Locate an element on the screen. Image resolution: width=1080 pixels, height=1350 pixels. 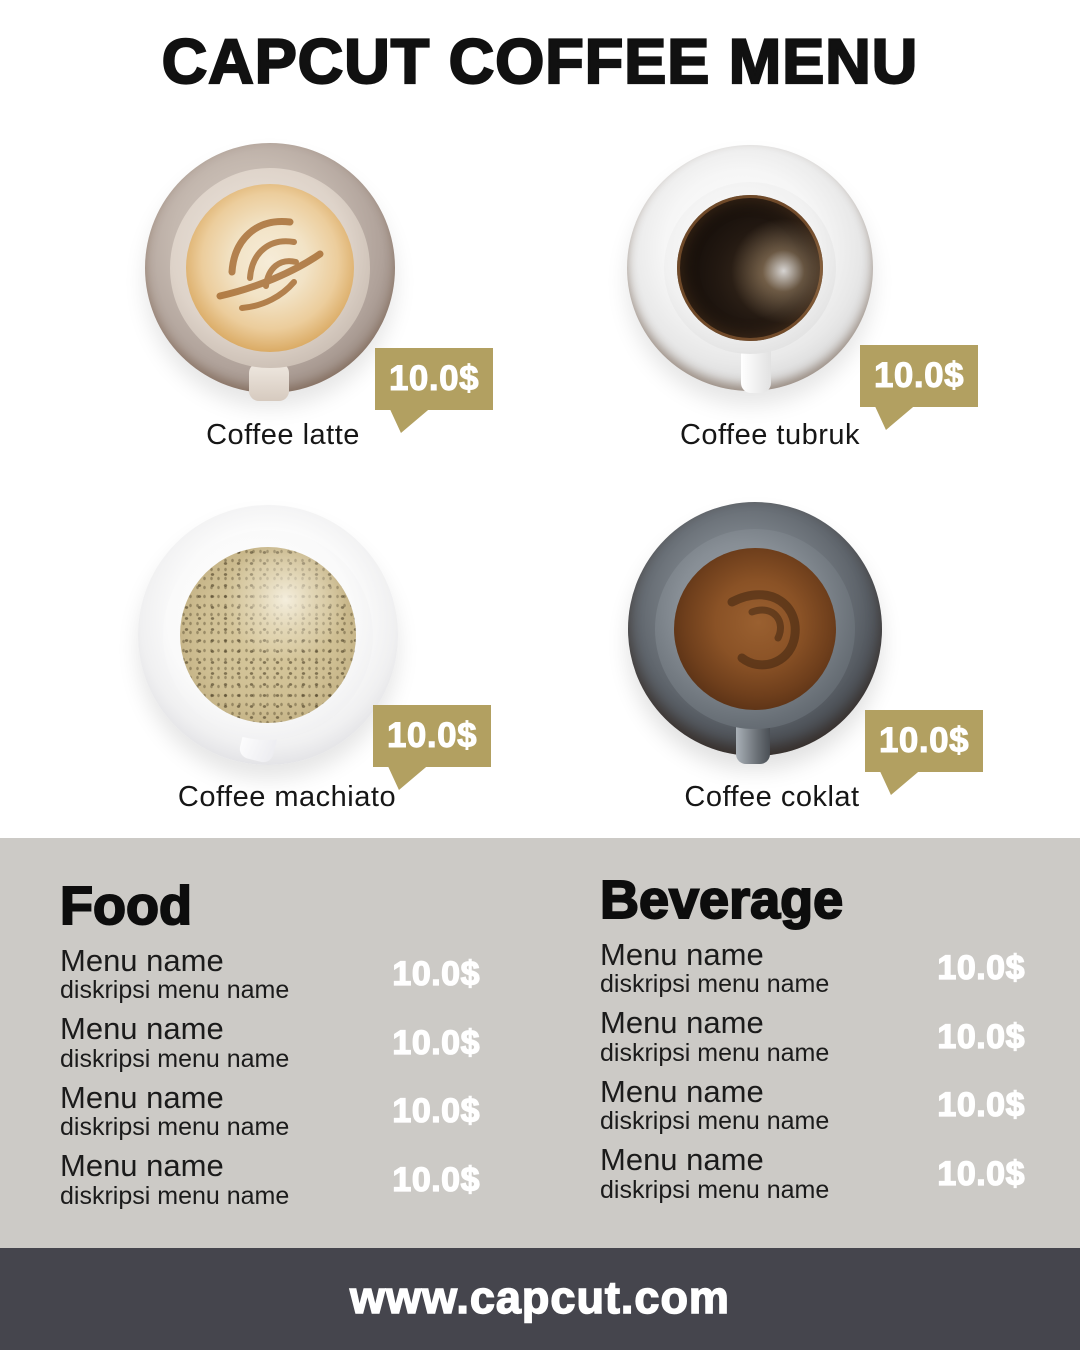
cup-handle is located at coordinates (269, 382).